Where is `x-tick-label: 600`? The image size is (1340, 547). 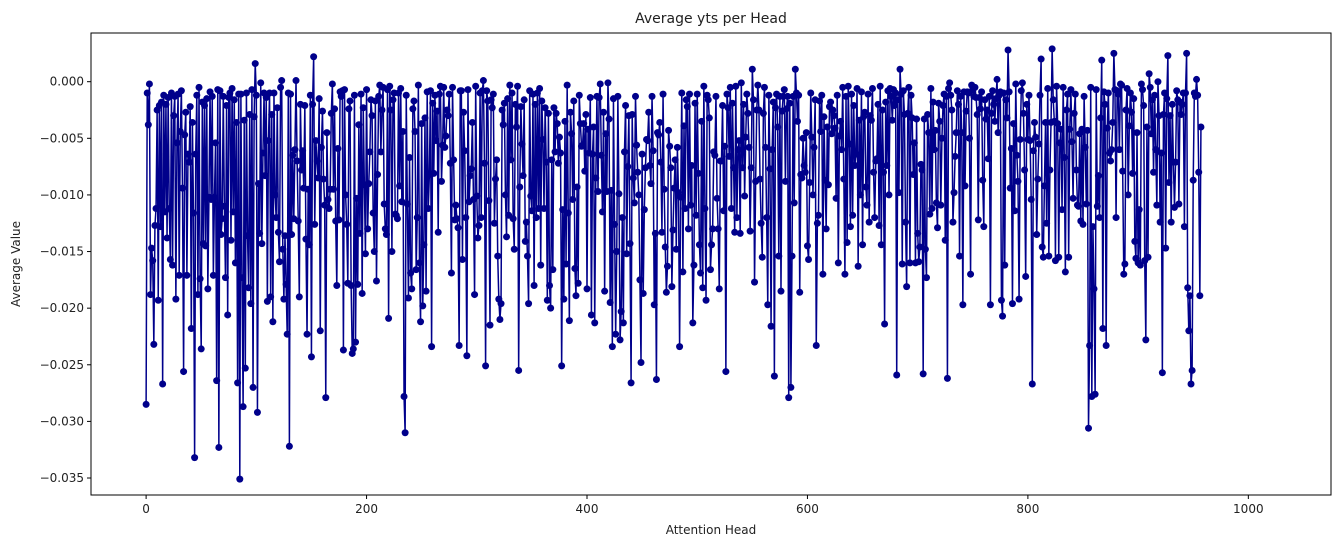 x-tick-label: 600 is located at coordinates (807, 509).